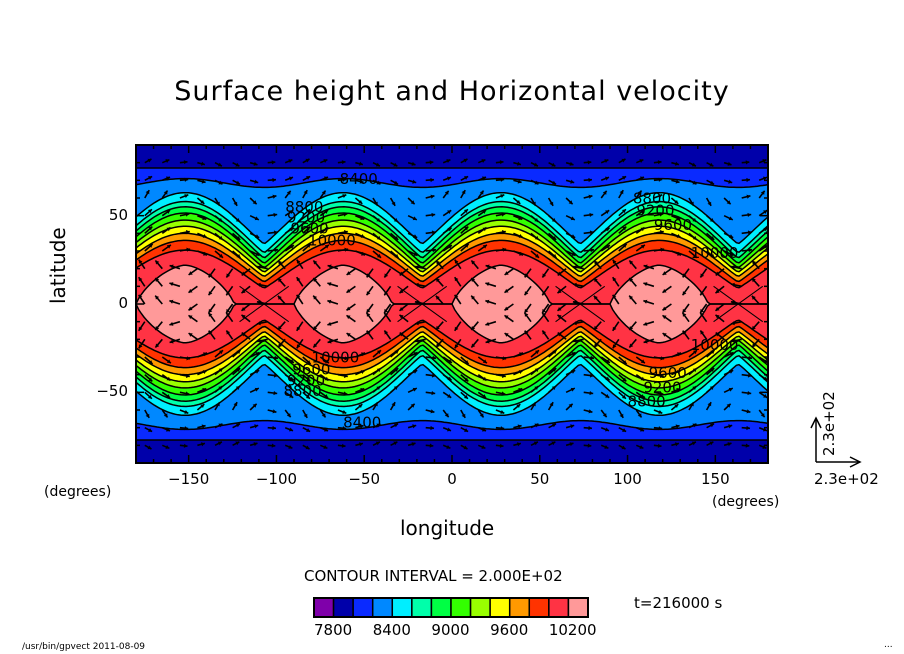 The height and width of the screenshot is (654, 904). Describe the element at coordinates (450, 630) in the screenshot. I see `colorbar-tick-label: 9000` at that location.